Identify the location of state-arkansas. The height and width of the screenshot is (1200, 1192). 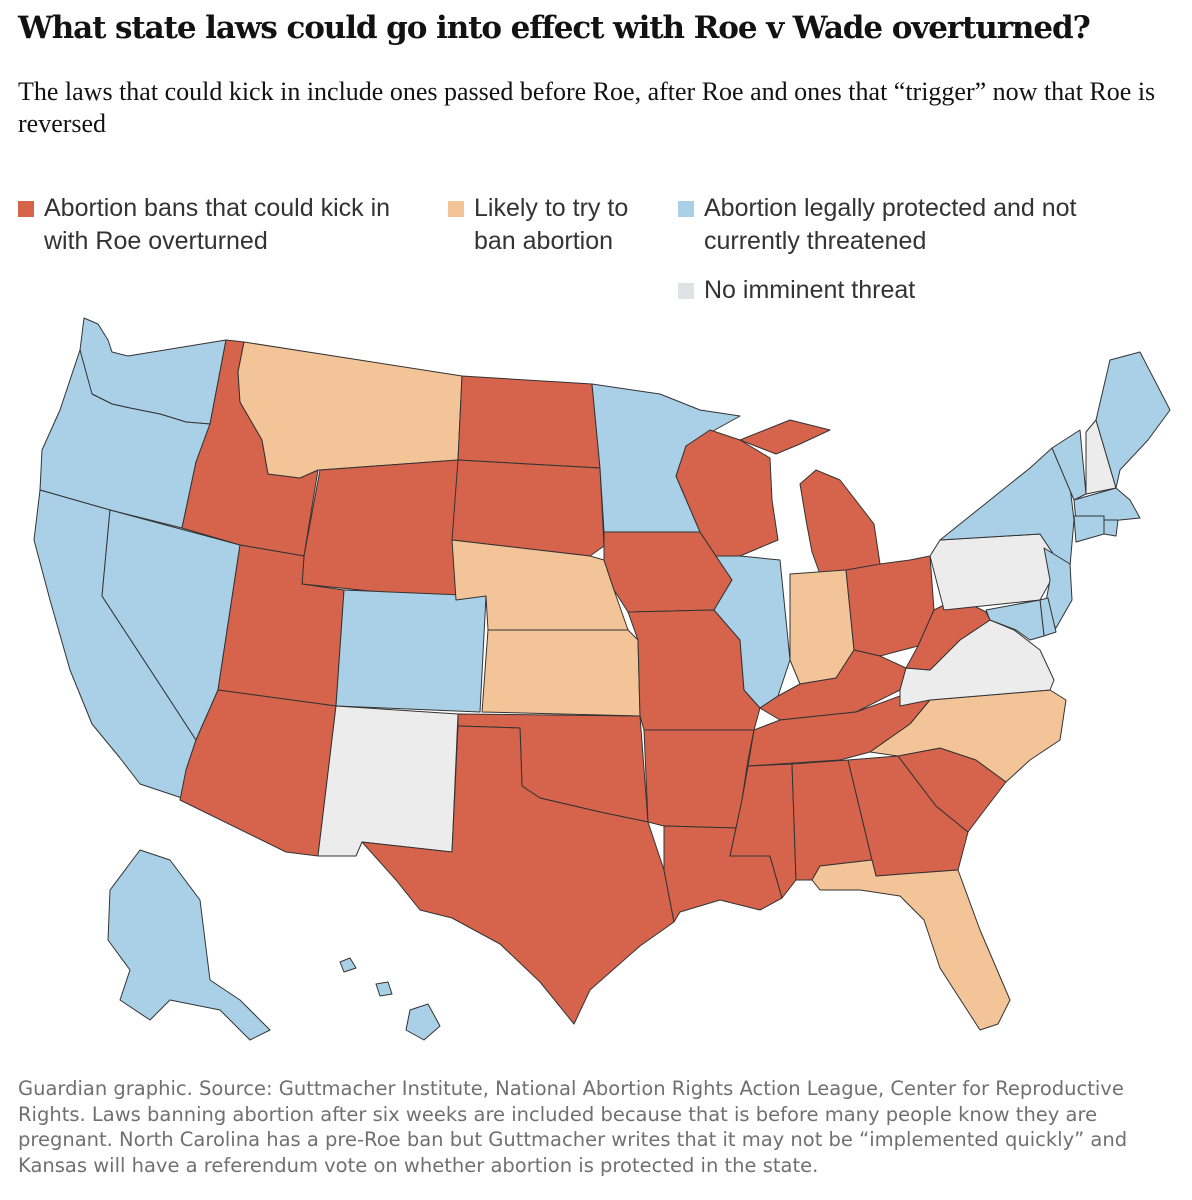
(699, 779).